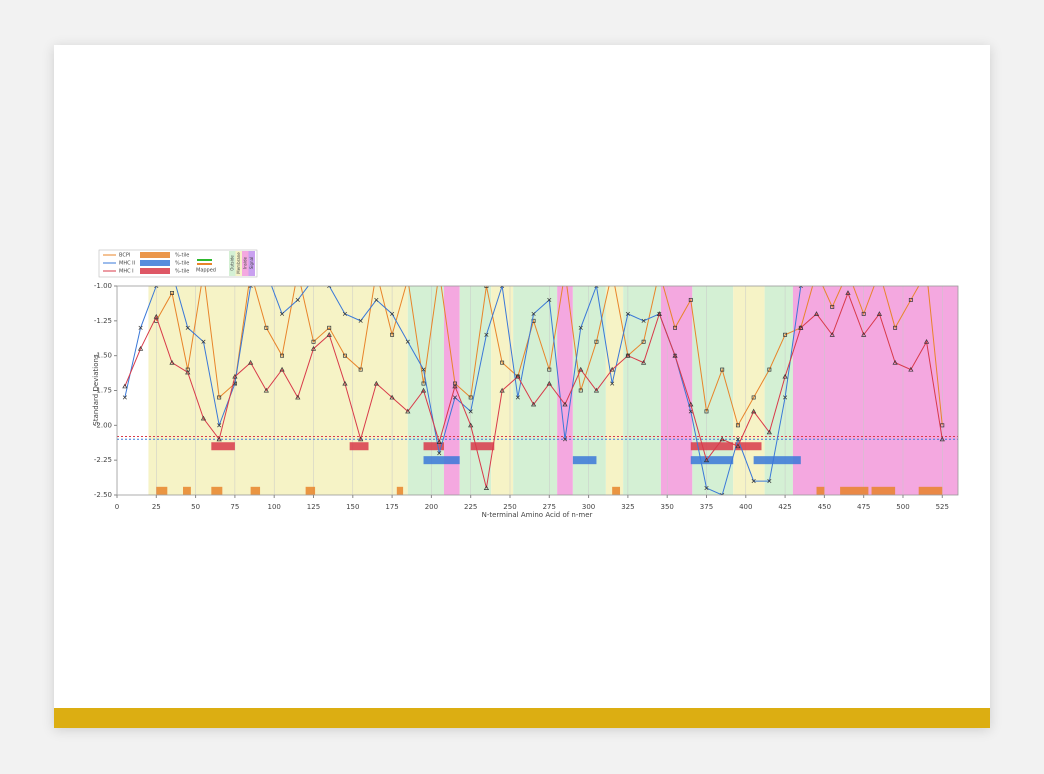 The height and width of the screenshot is (774, 1044). Describe the element at coordinates (549, 507) in the screenshot. I see `x-tick-label: 275` at that location.